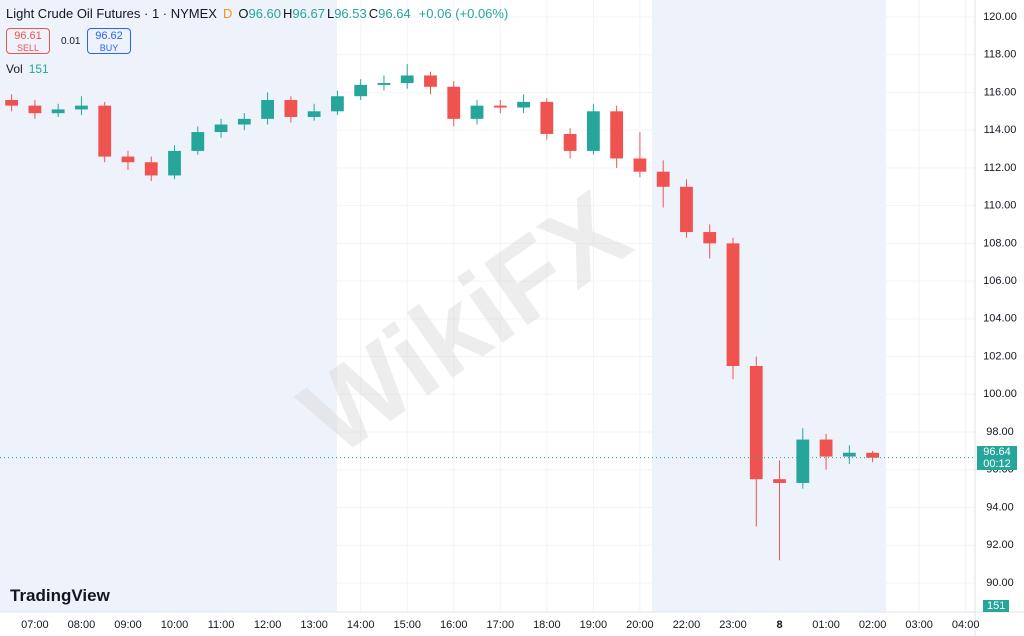 The width and height of the screenshot is (1024, 636). Describe the element at coordinates (175, 625) in the screenshot. I see `x-tick-label: 10:00` at that location.